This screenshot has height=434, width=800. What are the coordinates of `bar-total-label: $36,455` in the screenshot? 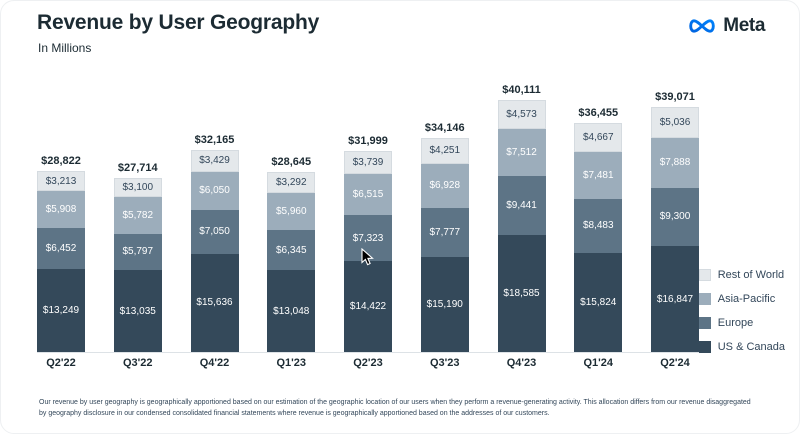 It's located at (598, 113).